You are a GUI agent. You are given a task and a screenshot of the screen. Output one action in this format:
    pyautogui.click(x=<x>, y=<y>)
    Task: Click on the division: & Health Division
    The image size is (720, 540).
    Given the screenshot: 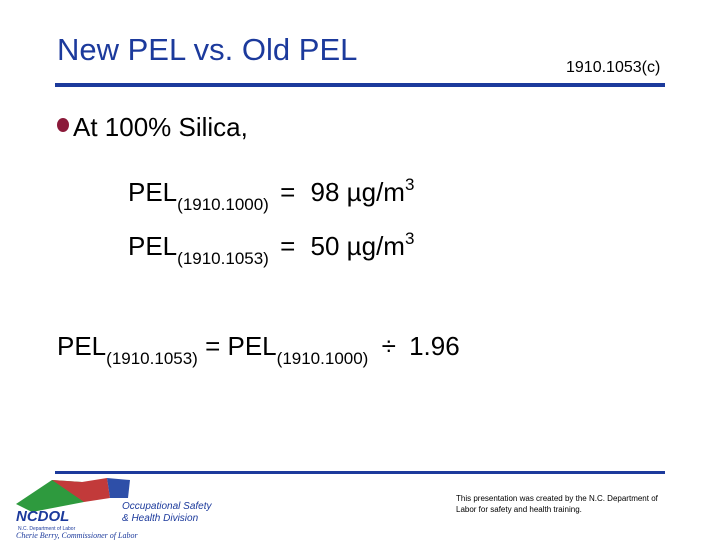 What is the action you would take?
    pyautogui.click(x=160, y=518)
    